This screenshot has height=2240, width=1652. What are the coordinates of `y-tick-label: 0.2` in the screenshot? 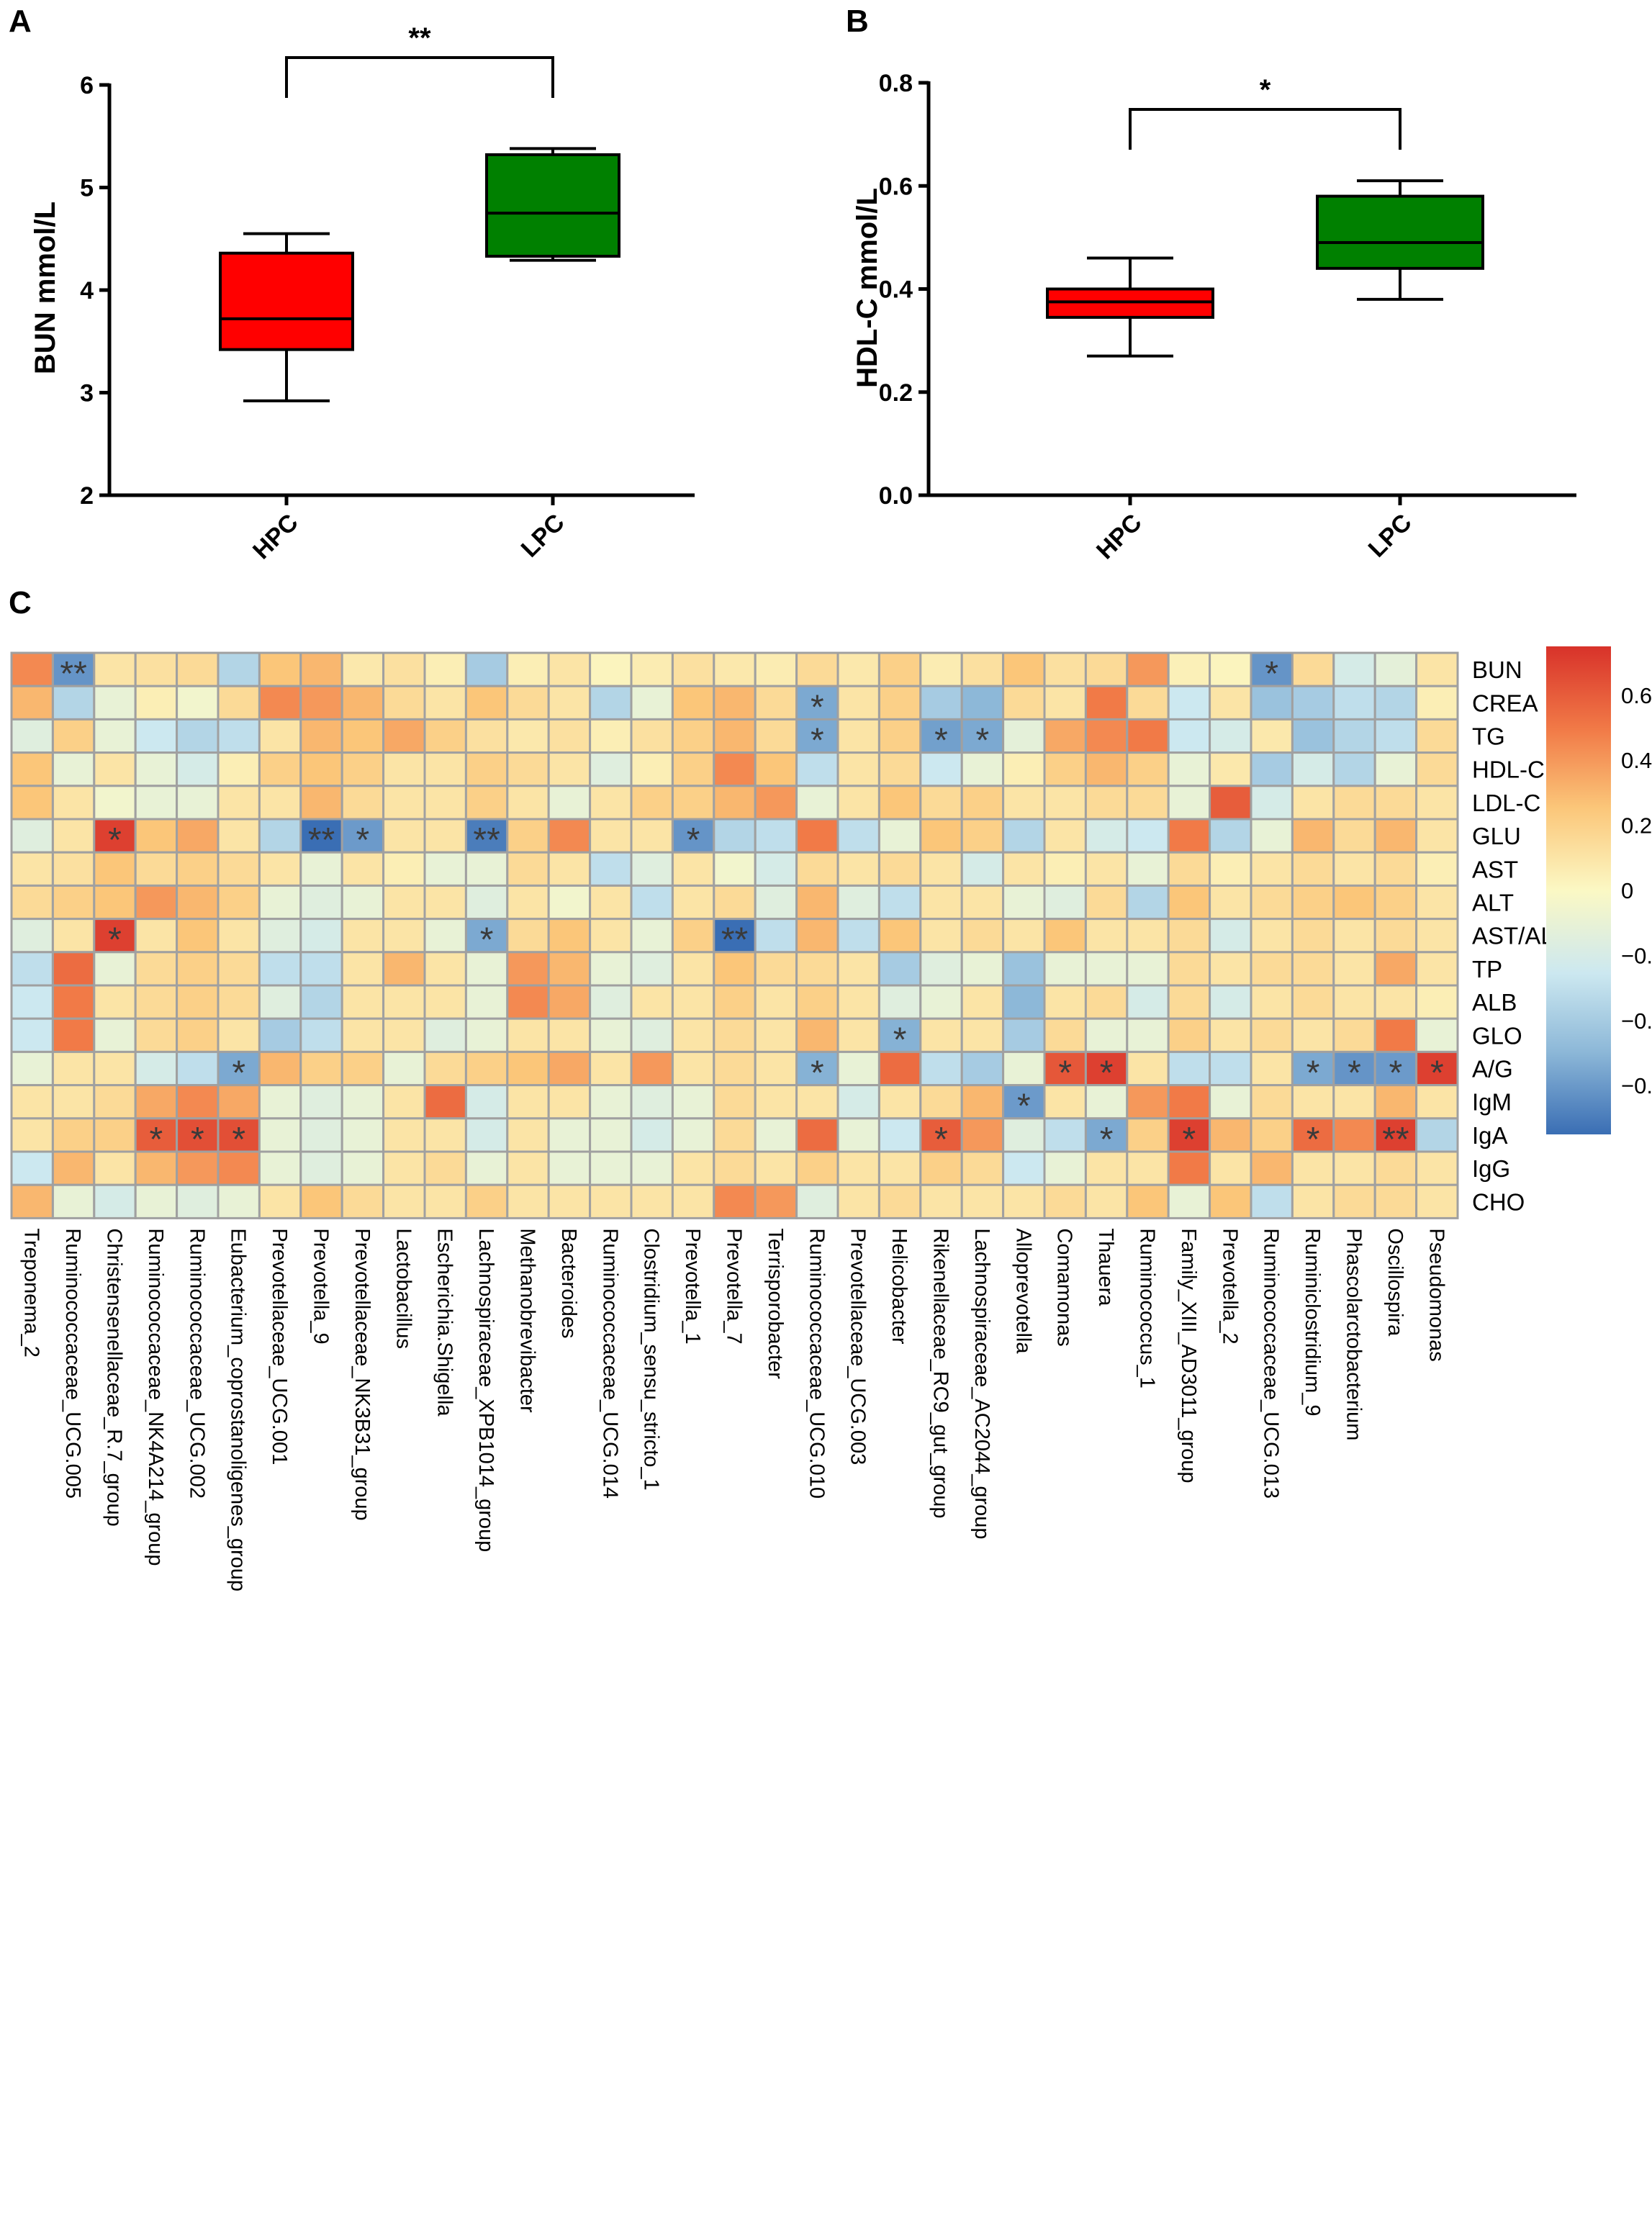 It's located at (896, 393).